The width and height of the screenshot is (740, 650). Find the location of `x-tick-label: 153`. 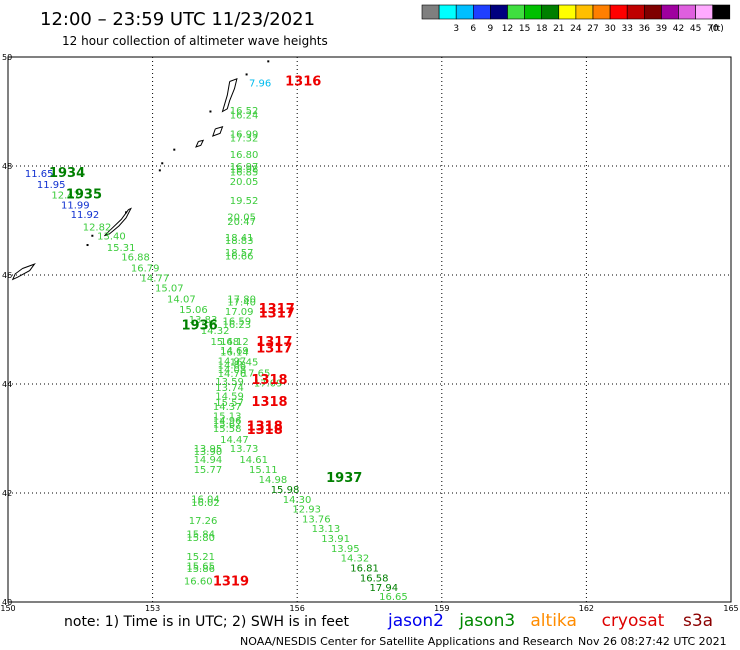

x-tick-label: 153 is located at coordinates (152, 608).